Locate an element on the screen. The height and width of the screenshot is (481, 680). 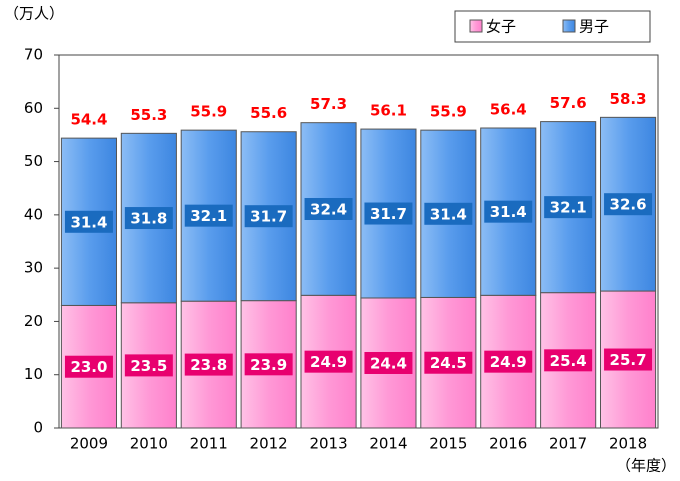
legend-box is located at coordinates (552, 26).